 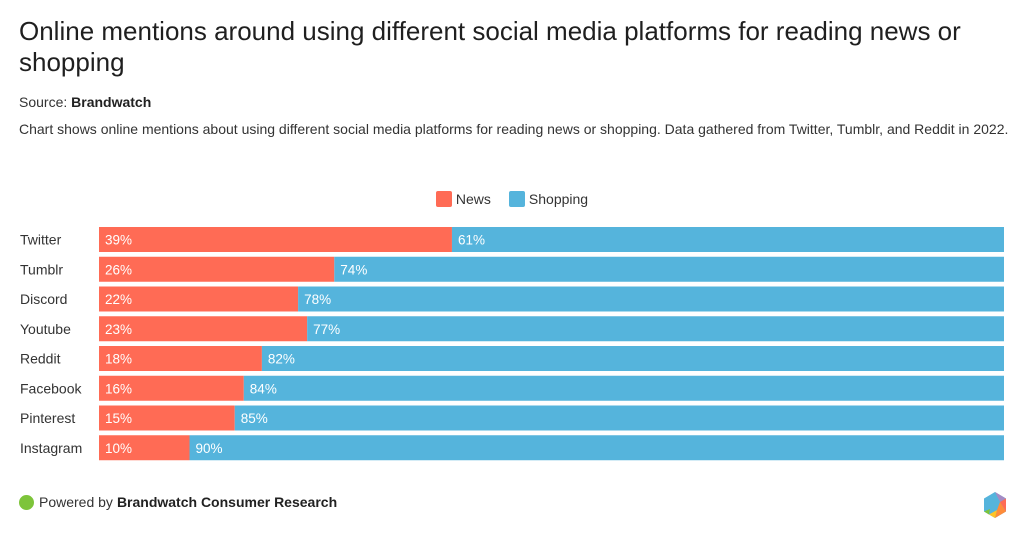 What do you see at coordinates (516, 199) in the screenshot?
I see `legend-swatch-shopping` at bounding box center [516, 199].